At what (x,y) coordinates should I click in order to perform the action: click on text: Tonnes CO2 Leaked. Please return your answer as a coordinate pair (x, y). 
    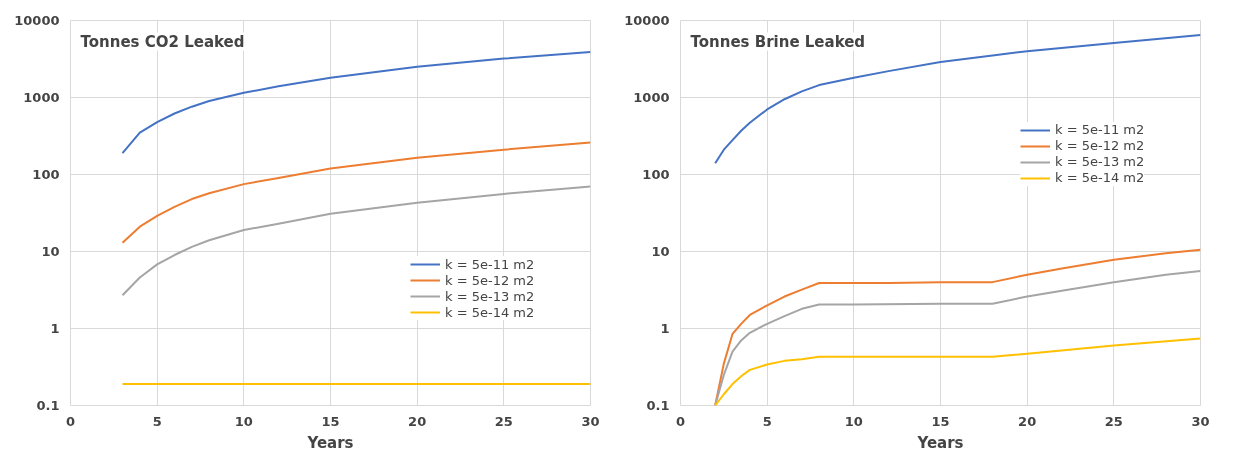
    Looking at the image, I should click on (162, 41).